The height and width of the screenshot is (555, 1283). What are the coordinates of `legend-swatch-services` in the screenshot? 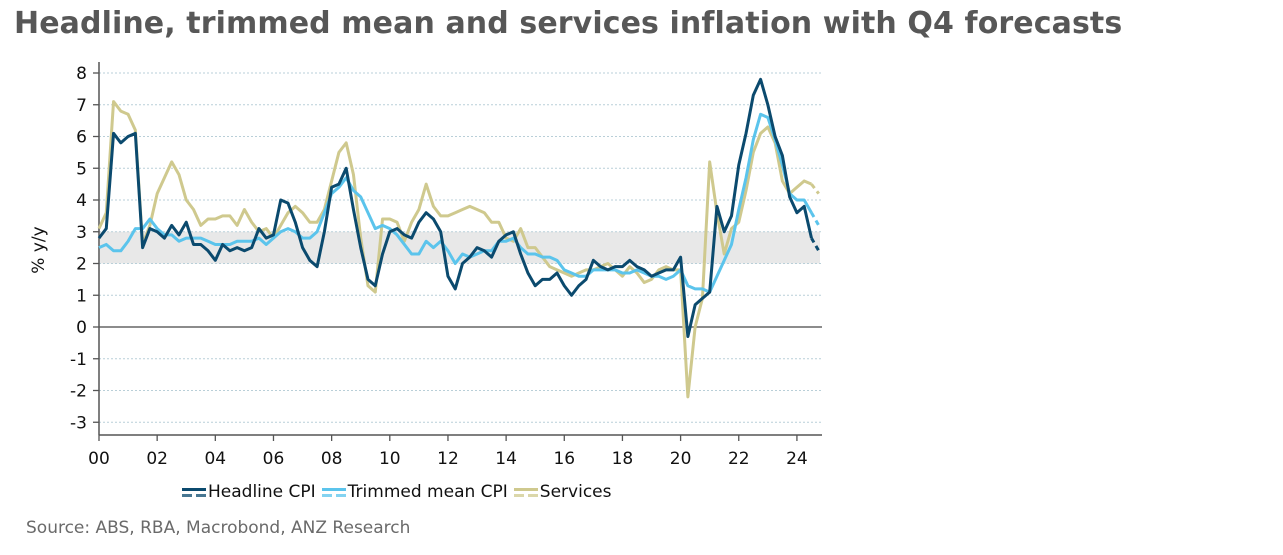 It's located at (525, 492).